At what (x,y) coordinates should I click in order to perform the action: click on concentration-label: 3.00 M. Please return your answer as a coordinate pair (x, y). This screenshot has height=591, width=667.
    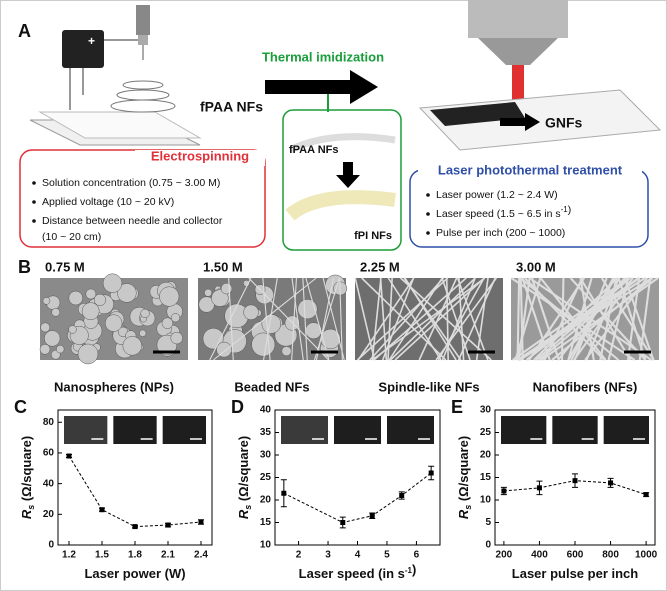
    Looking at the image, I should click on (536, 266).